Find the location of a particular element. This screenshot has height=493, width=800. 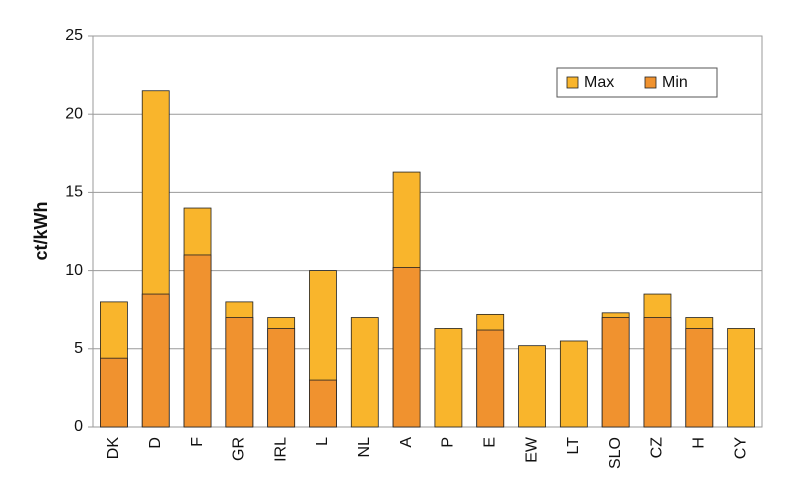

y-tick-label: 0 is located at coordinates (78, 426).